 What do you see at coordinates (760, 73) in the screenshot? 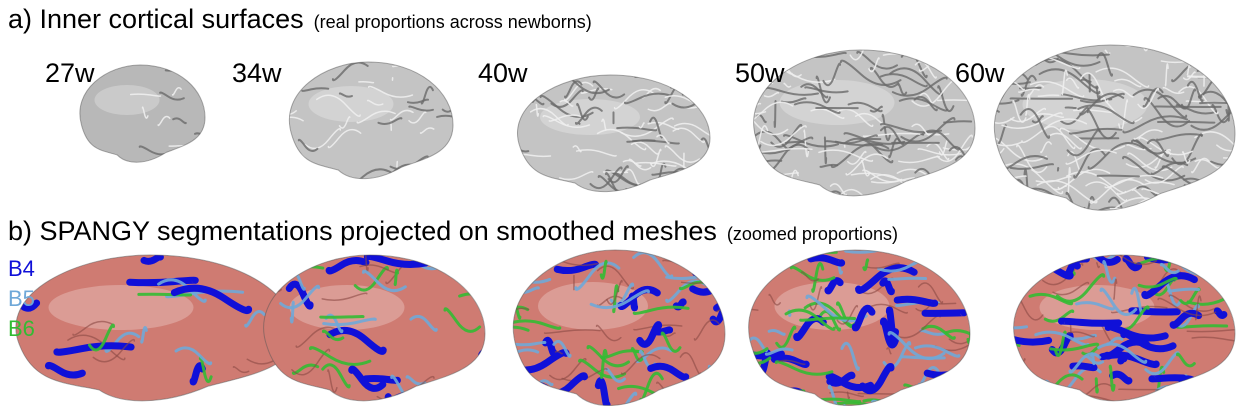
I see `age-label: 50w` at bounding box center [760, 73].